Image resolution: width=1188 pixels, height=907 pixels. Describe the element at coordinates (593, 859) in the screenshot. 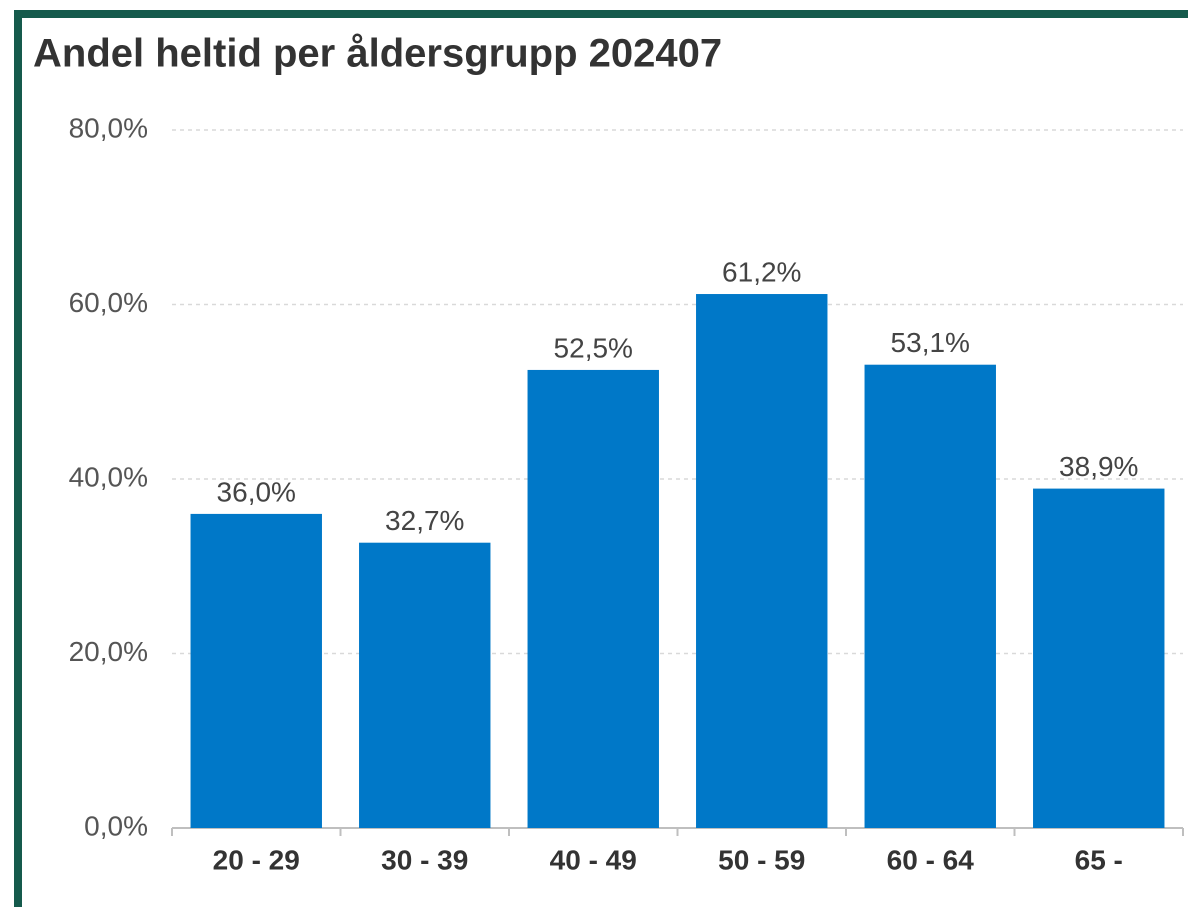

I see `x-tick-label: 40 - 49` at that location.